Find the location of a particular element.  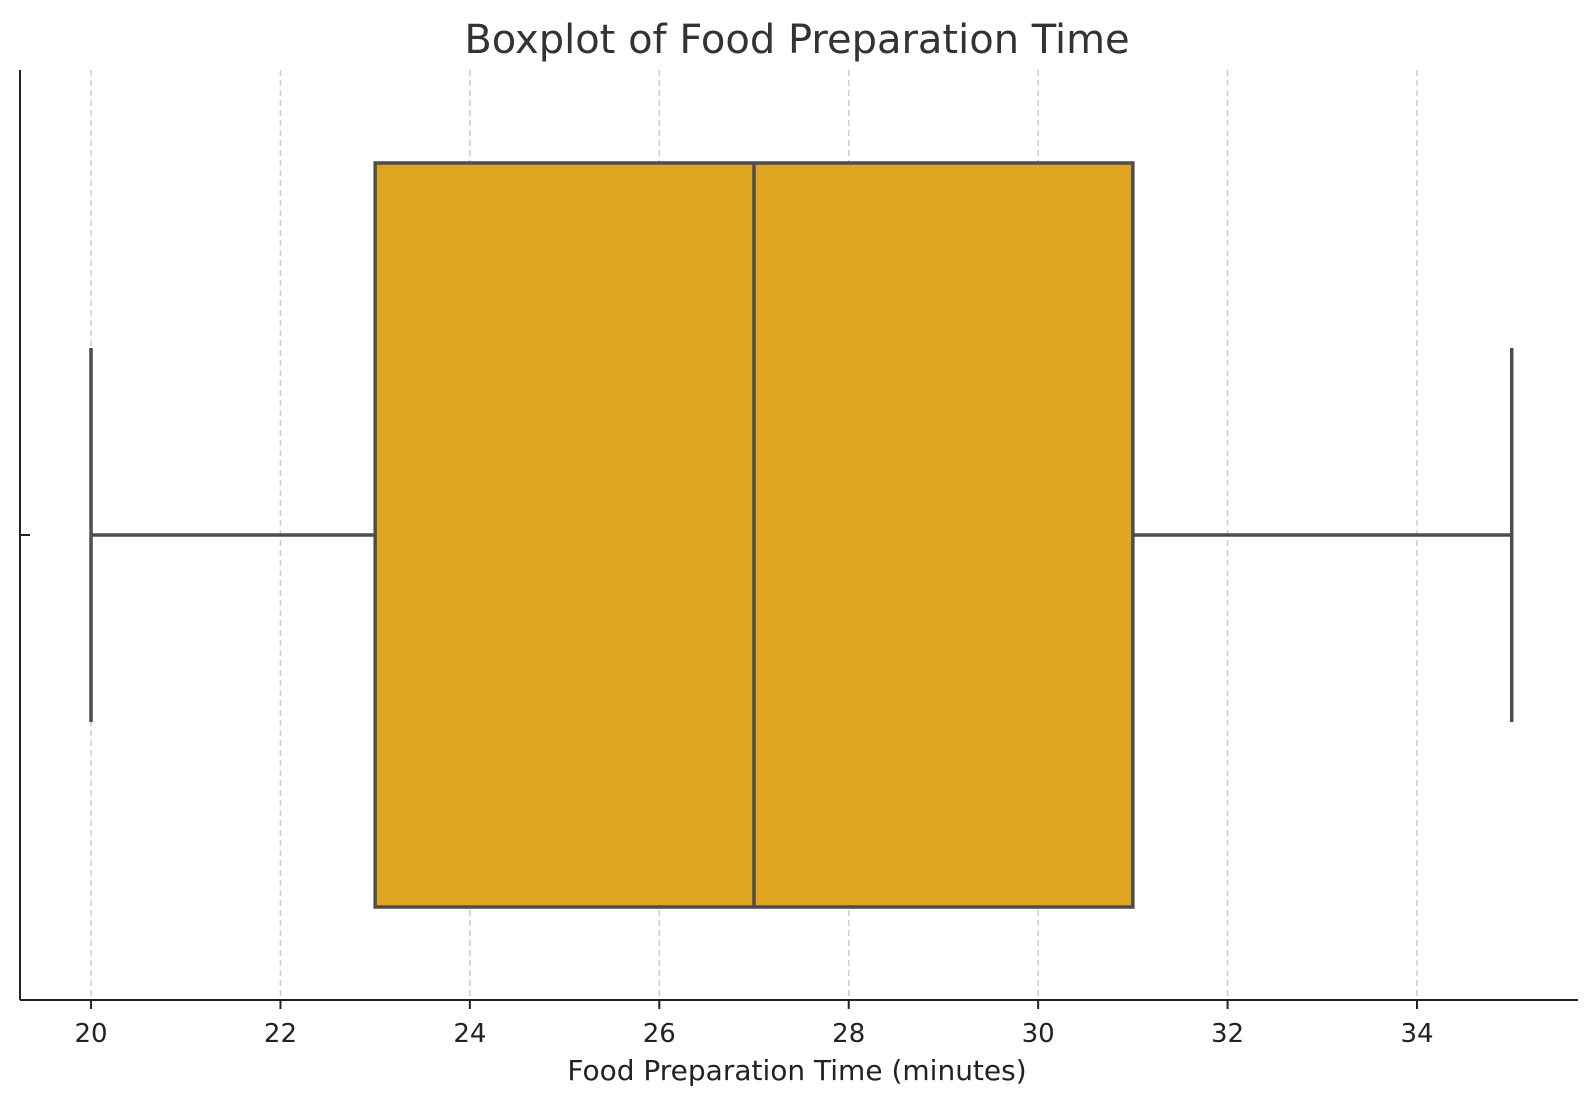

x-tick-label: 20 is located at coordinates (90, 1034).